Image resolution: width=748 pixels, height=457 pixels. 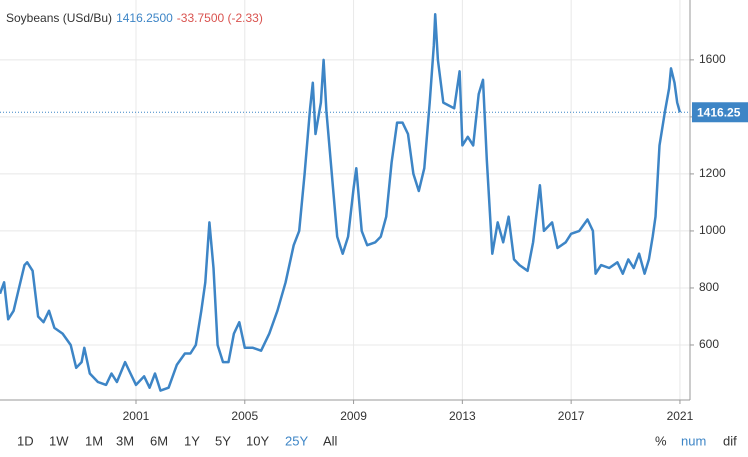 What do you see at coordinates (144, 18) in the screenshot?
I see `price: 1416.2500` at bounding box center [144, 18].